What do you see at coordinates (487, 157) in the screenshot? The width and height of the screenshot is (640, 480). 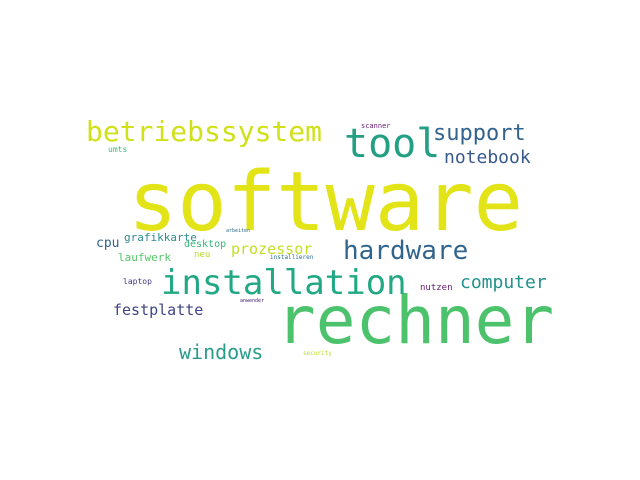 I see `word-notebook: notebook` at bounding box center [487, 157].